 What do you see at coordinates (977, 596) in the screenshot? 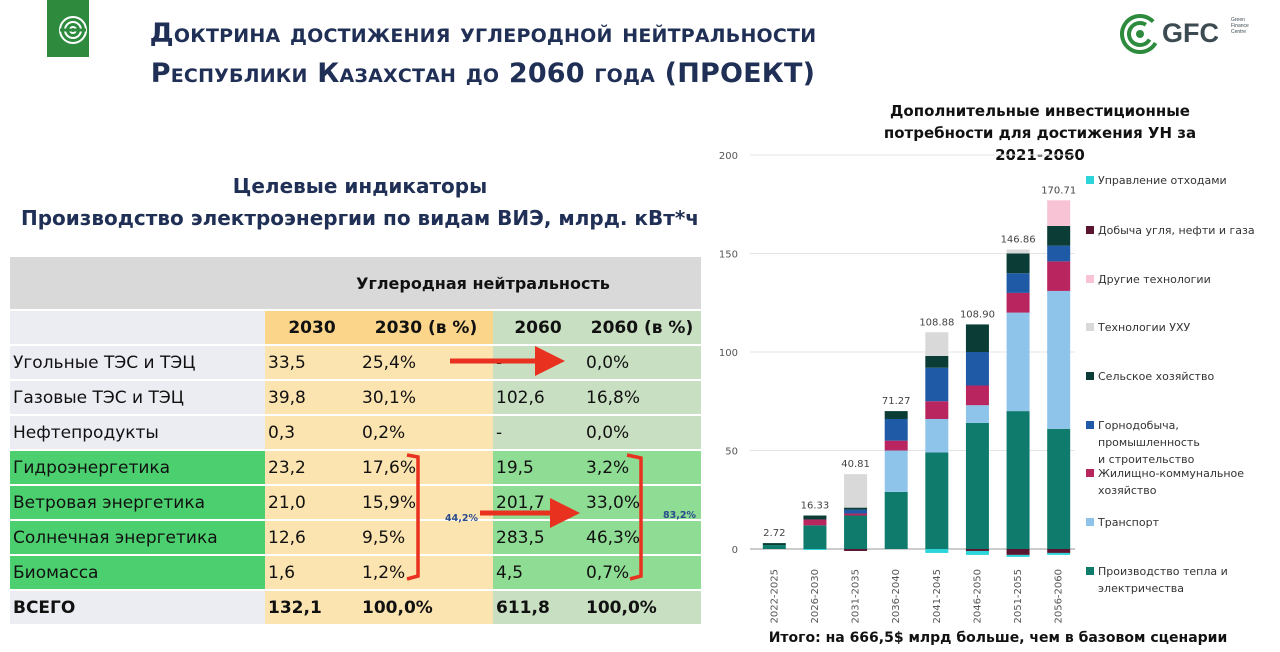
I see `x-tick-label: 2046-2050` at bounding box center [977, 596].